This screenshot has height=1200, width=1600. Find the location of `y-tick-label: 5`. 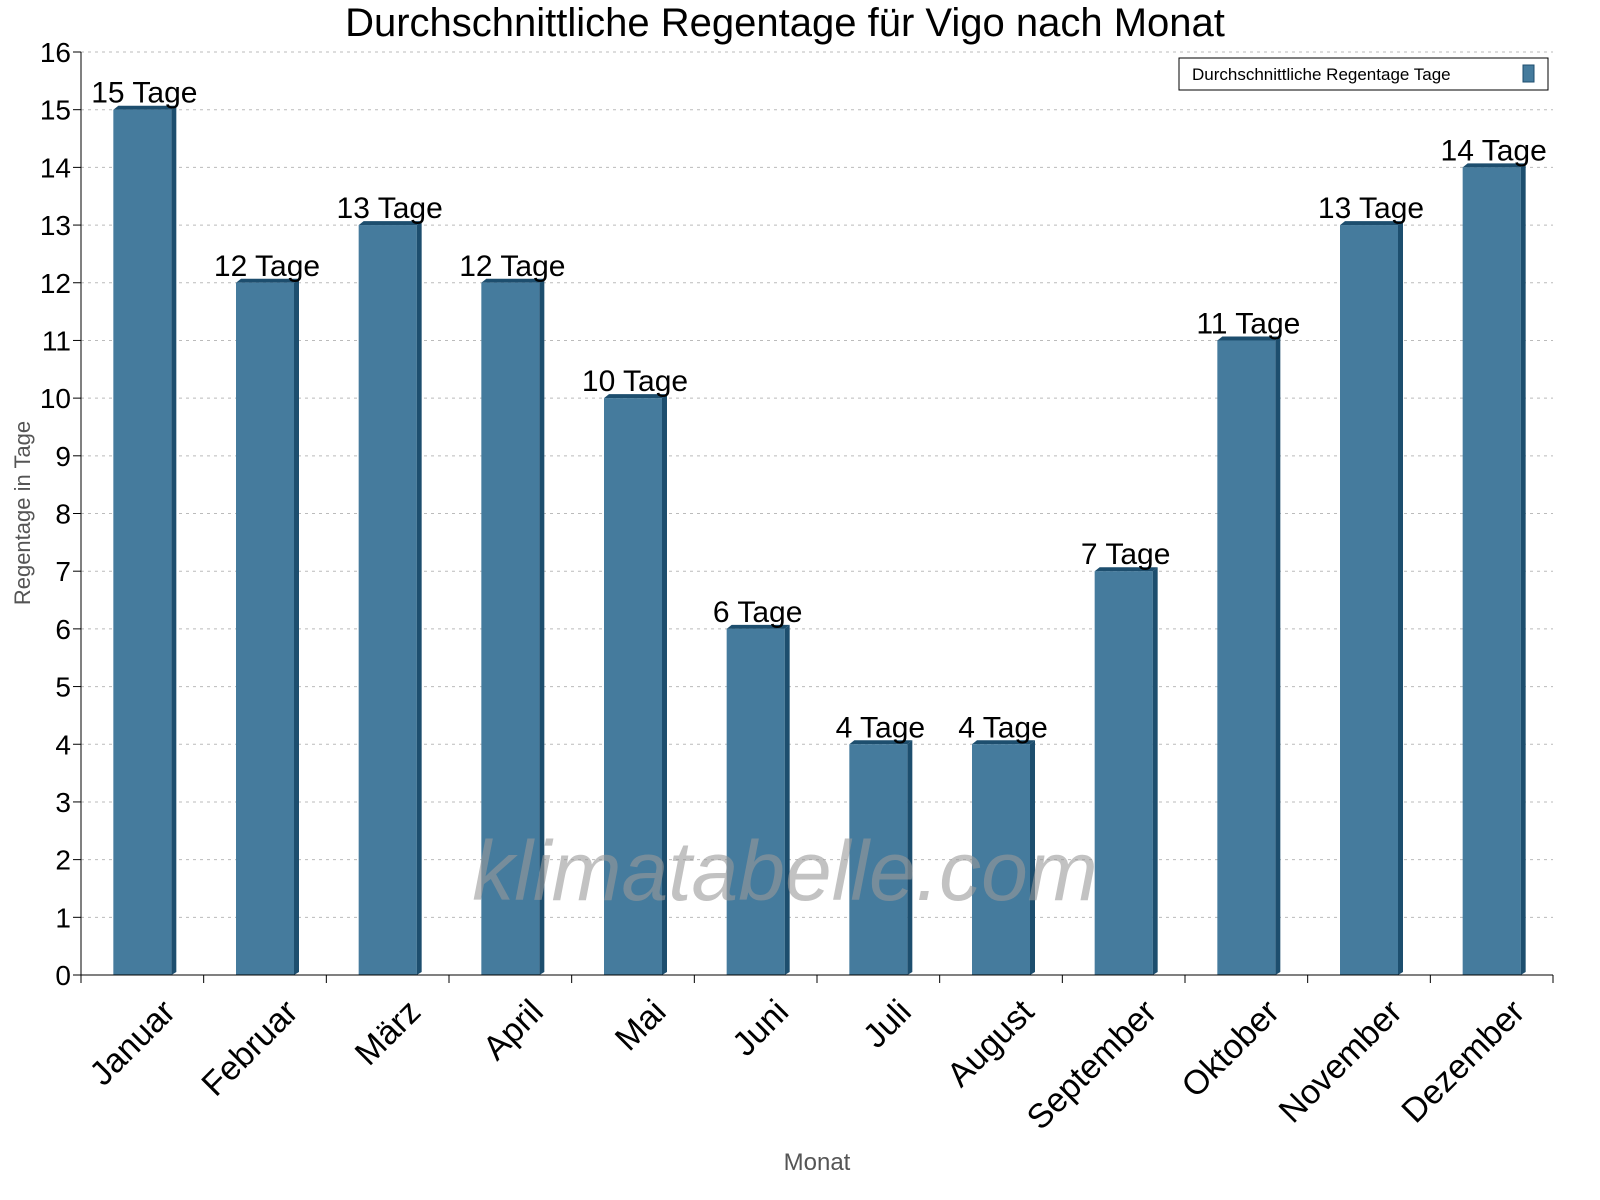

y-tick-label: 5 is located at coordinates (63, 687).